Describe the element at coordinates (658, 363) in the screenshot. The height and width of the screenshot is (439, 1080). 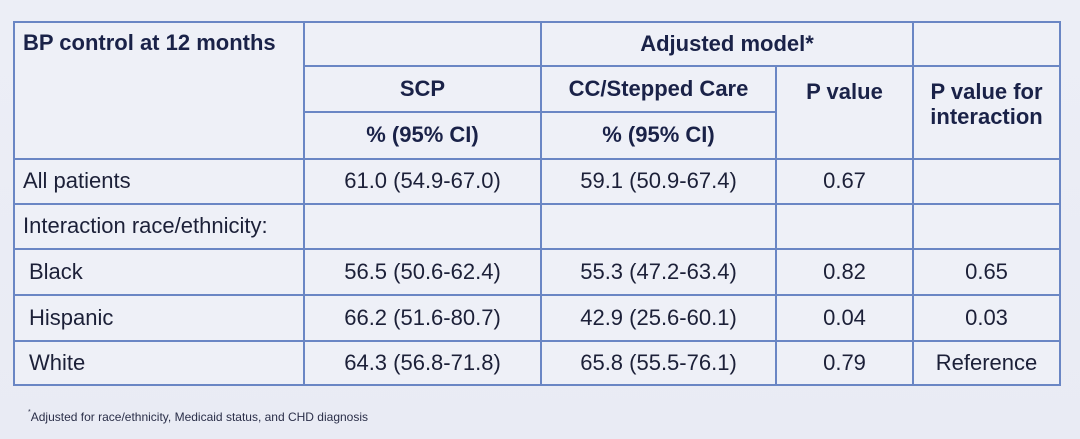
I see `cc-value: 65.8 (55.5-76.1)` at that location.